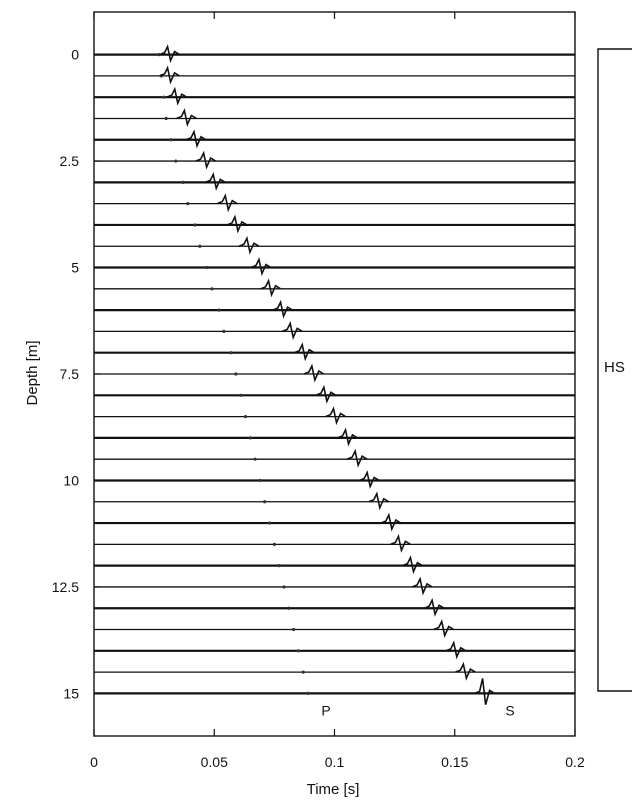  Describe the element at coordinates (75, 55) in the screenshot. I see `y-tick-label: 0` at that location.